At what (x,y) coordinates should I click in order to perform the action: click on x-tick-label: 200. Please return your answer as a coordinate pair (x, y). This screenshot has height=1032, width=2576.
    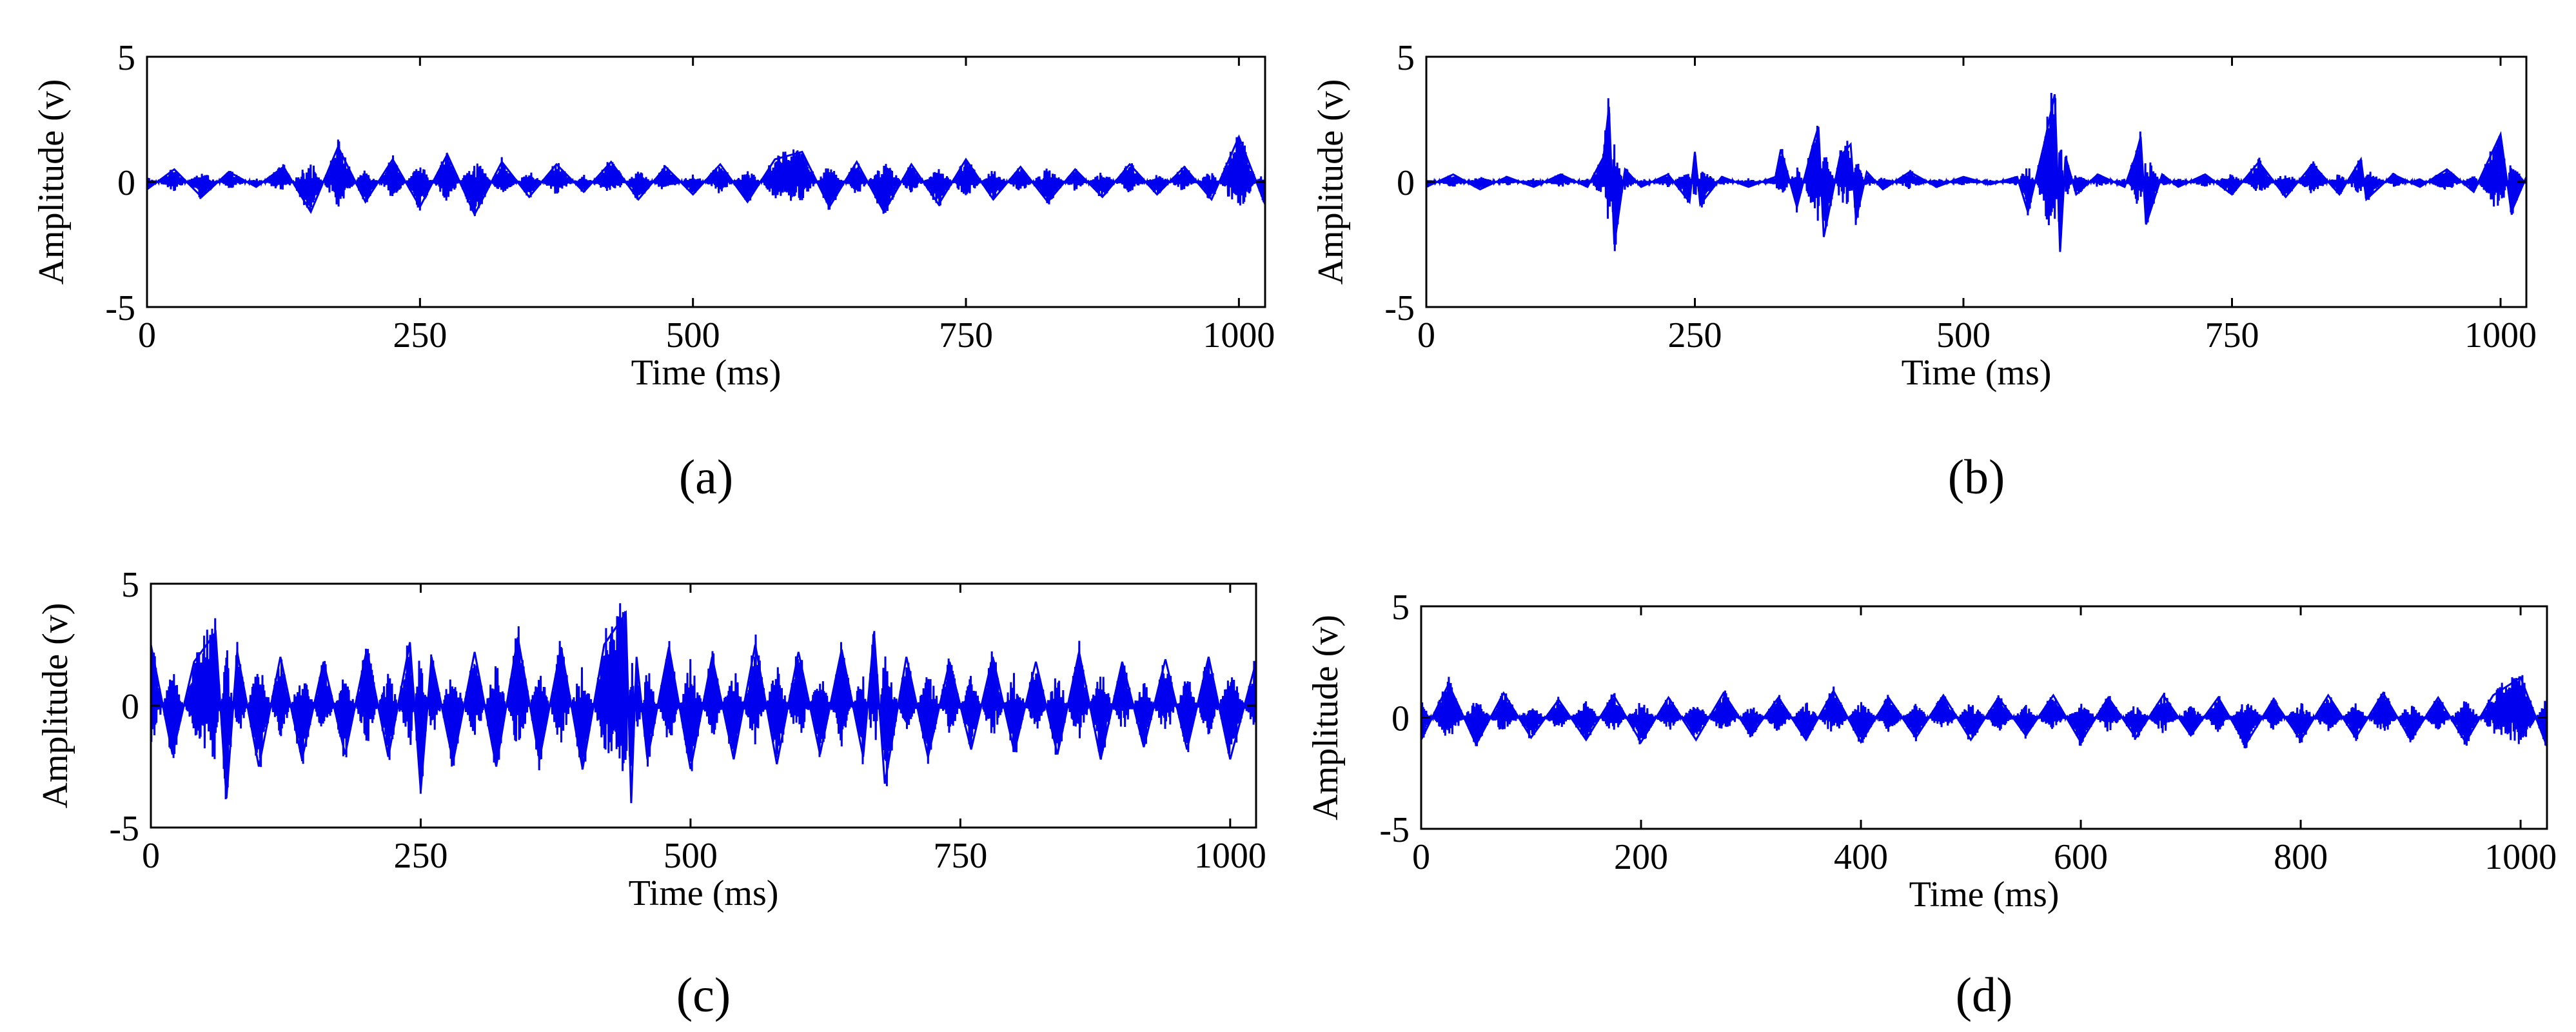
    Looking at the image, I should click on (1641, 857).